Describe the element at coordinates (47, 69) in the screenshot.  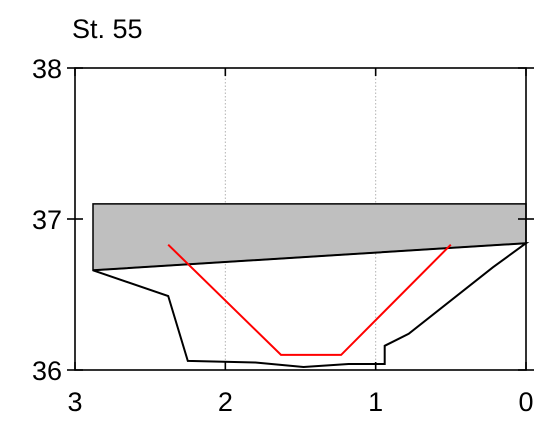
I see `y-tick-label-2: 38` at that location.